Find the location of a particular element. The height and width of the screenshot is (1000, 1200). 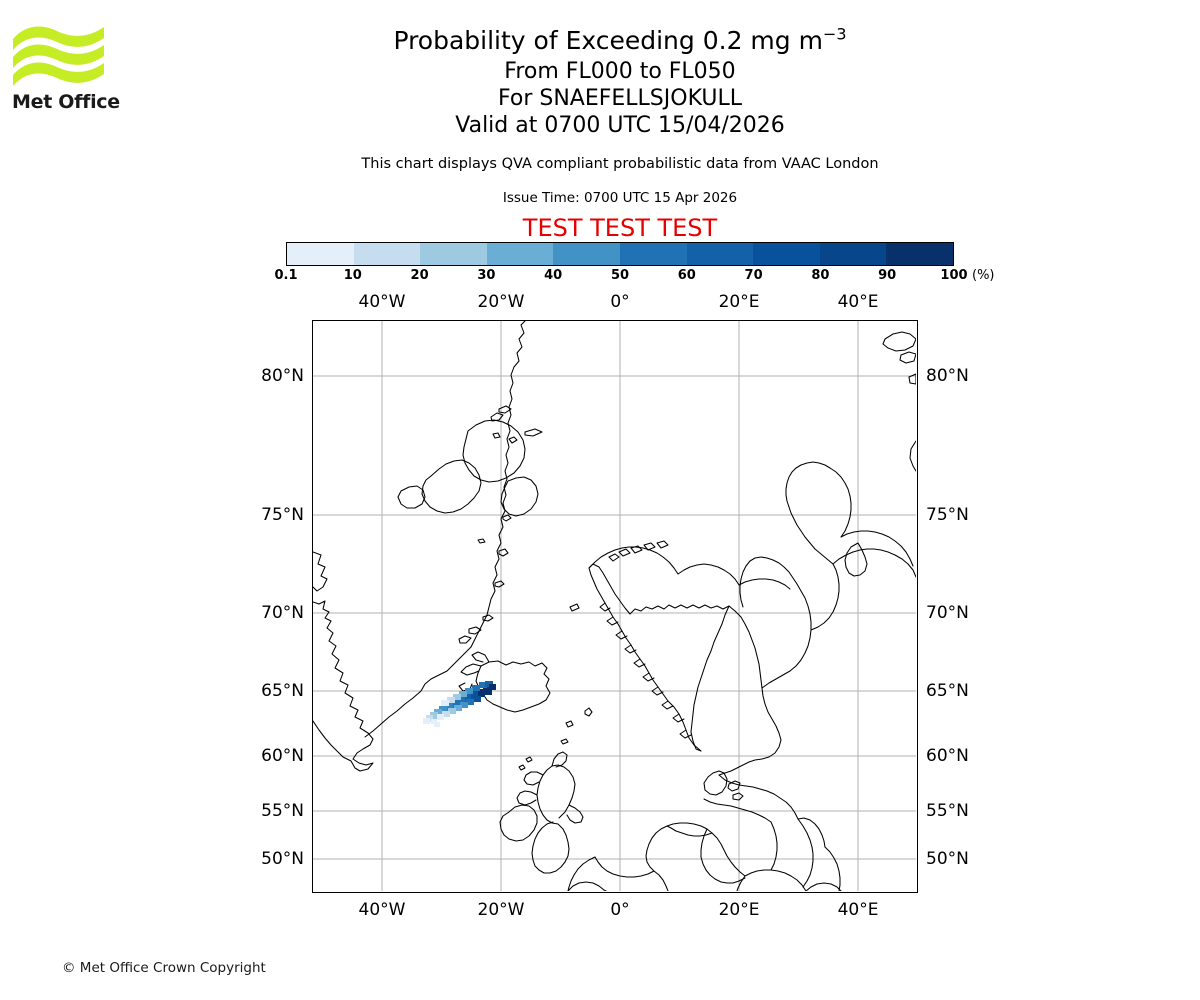

copyright-footer: © Met Office Crown Copyright is located at coordinates (164, 968).